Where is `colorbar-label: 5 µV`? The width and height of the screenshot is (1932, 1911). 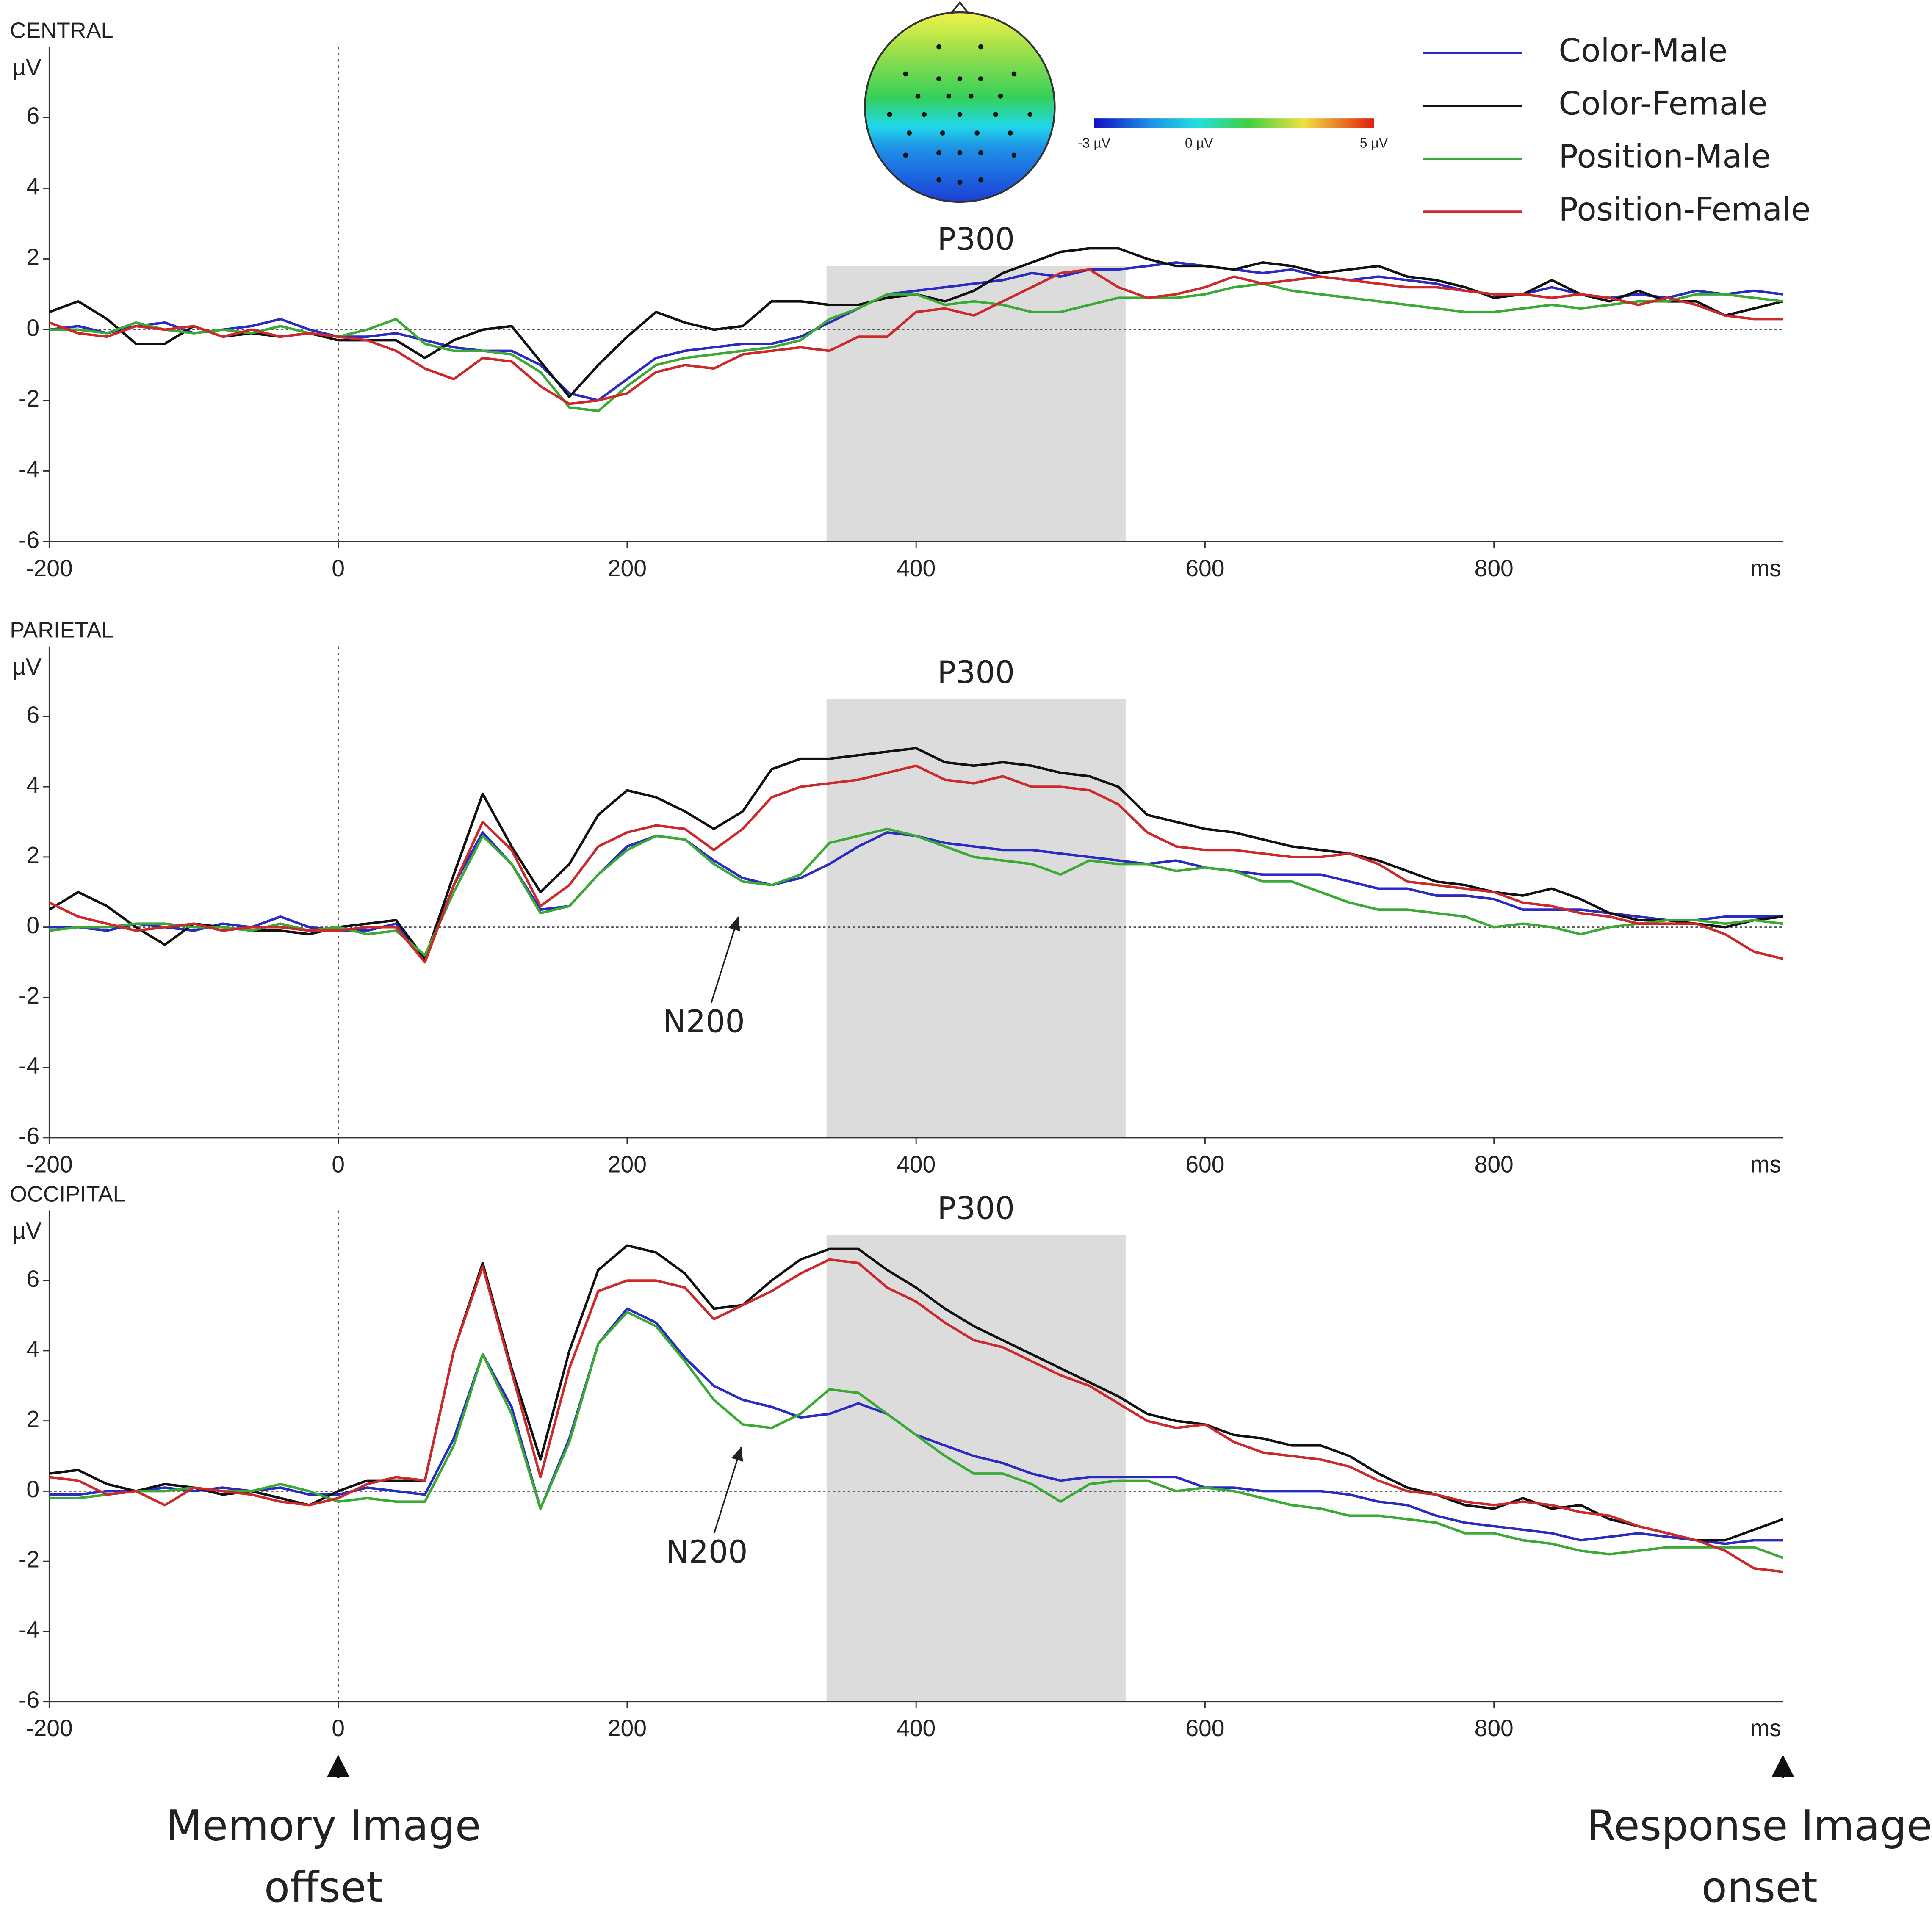 colorbar-label: 5 µV is located at coordinates (1374, 143).